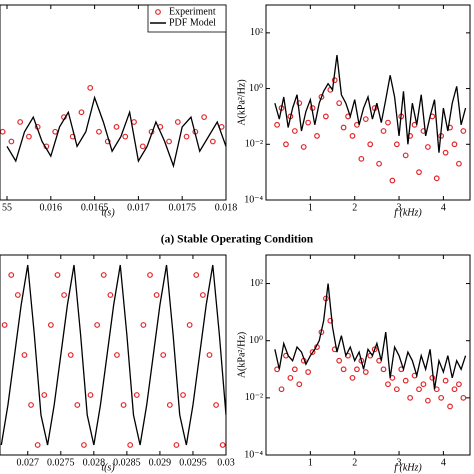 This screenshot has width=474, height=474. I want to click on x-tick-label: 0.0285, so click(127, 462).